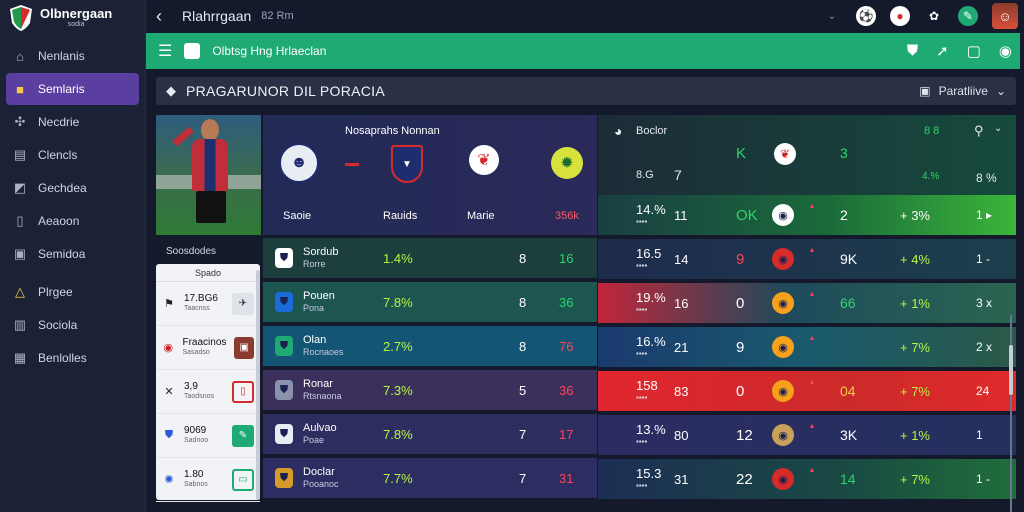 The height and width of the screenshot is (512, 1024). What do you see at coordinates (430, 346) in the screenshot?
I see `table-row: ⛊ Olan Rocnaoes 2.7% 8 76` at bounding box center [430, 346].